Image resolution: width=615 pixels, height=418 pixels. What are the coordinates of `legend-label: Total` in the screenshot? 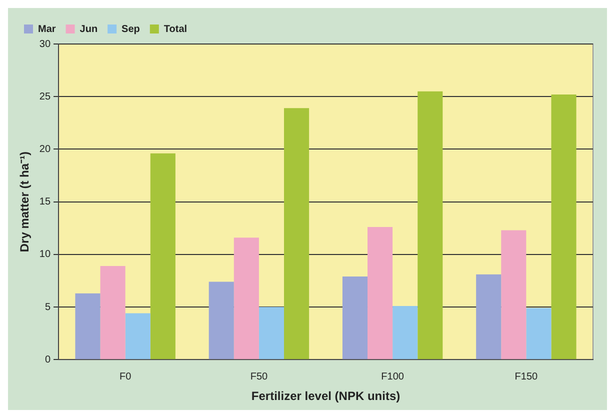 It's located at (176, 29).